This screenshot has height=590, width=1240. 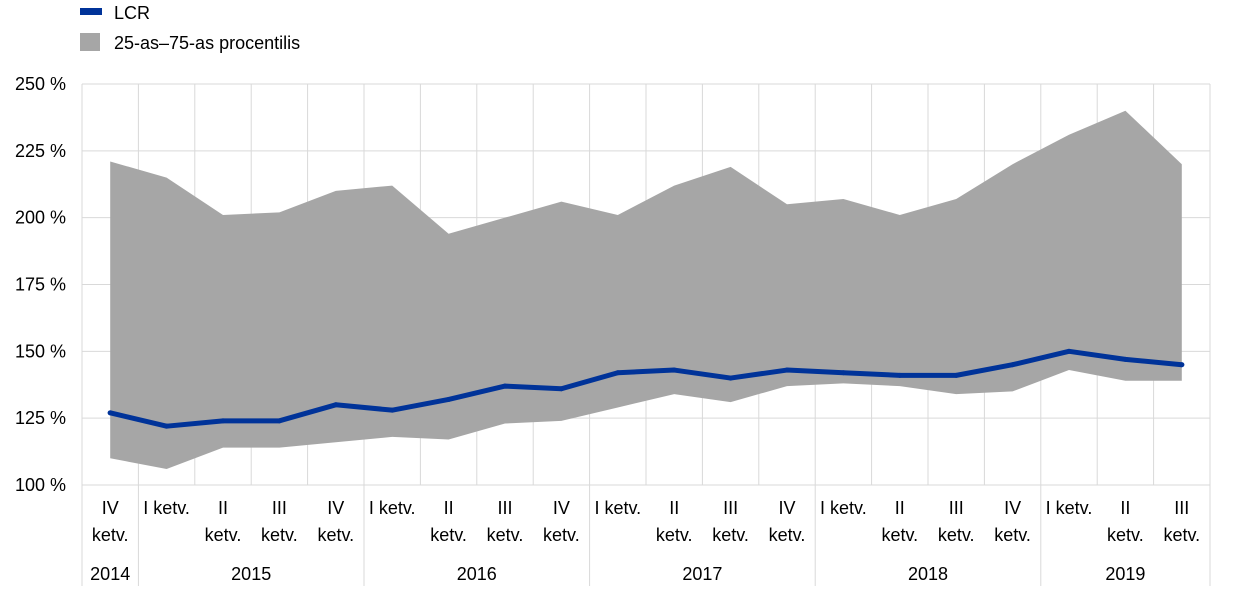 What do you see at coordinates (40, 351) in the screenshot?
I see `y-tick-label: 150 %` at bounding box center [40, 351].